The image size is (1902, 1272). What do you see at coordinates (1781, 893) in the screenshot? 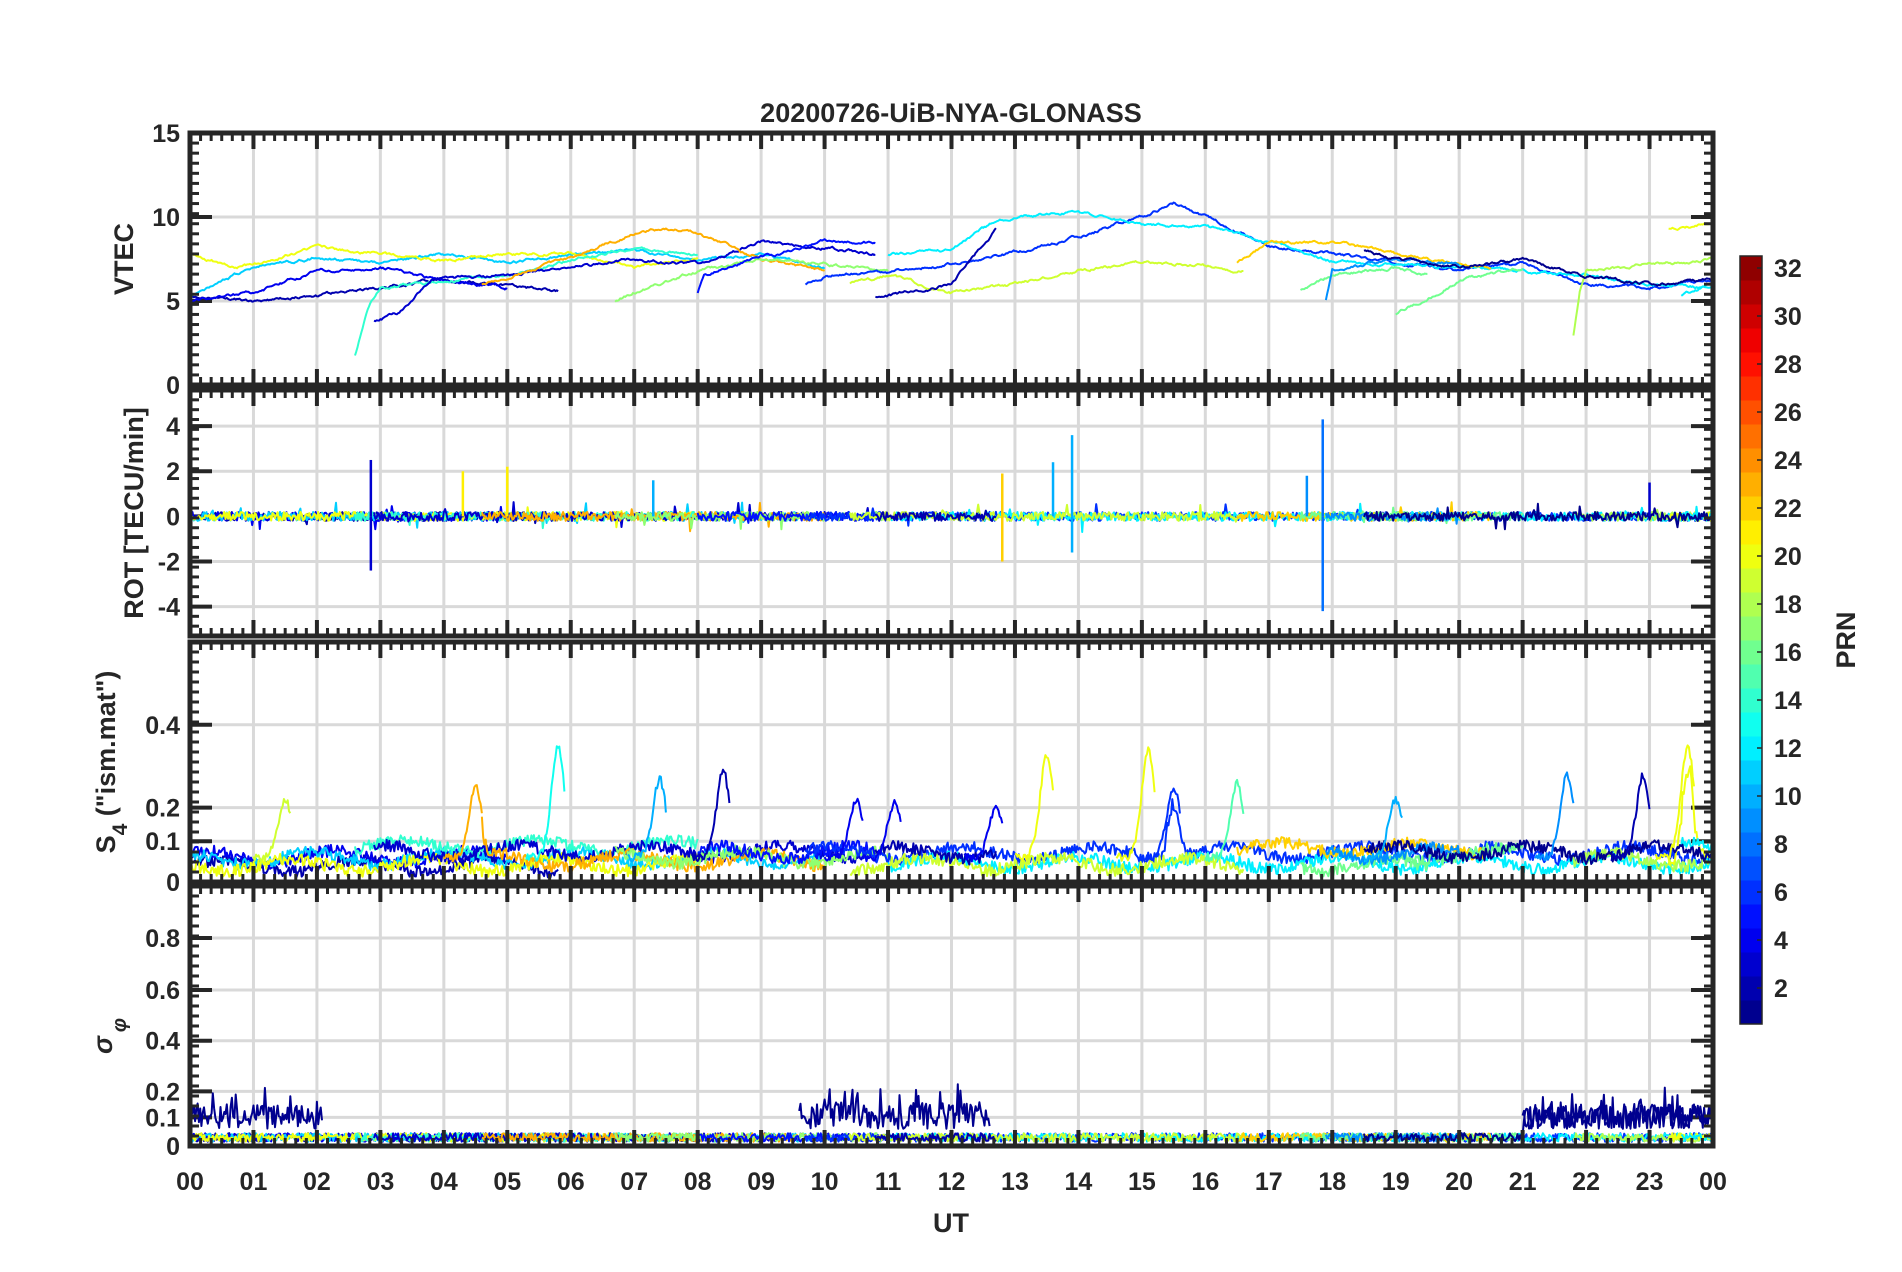
I see `colorbar-tick-label: 6` at bounding box center [1781, 893].